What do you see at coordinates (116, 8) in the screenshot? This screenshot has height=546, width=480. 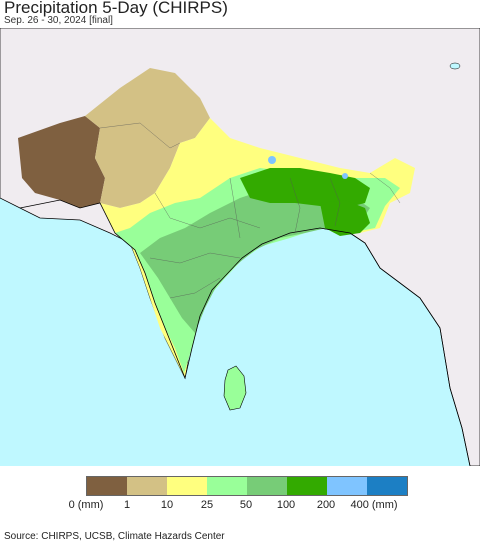 I see `map-title: Precipitation 5-Day (CHIRPS)` at bounding box center [116, 8].